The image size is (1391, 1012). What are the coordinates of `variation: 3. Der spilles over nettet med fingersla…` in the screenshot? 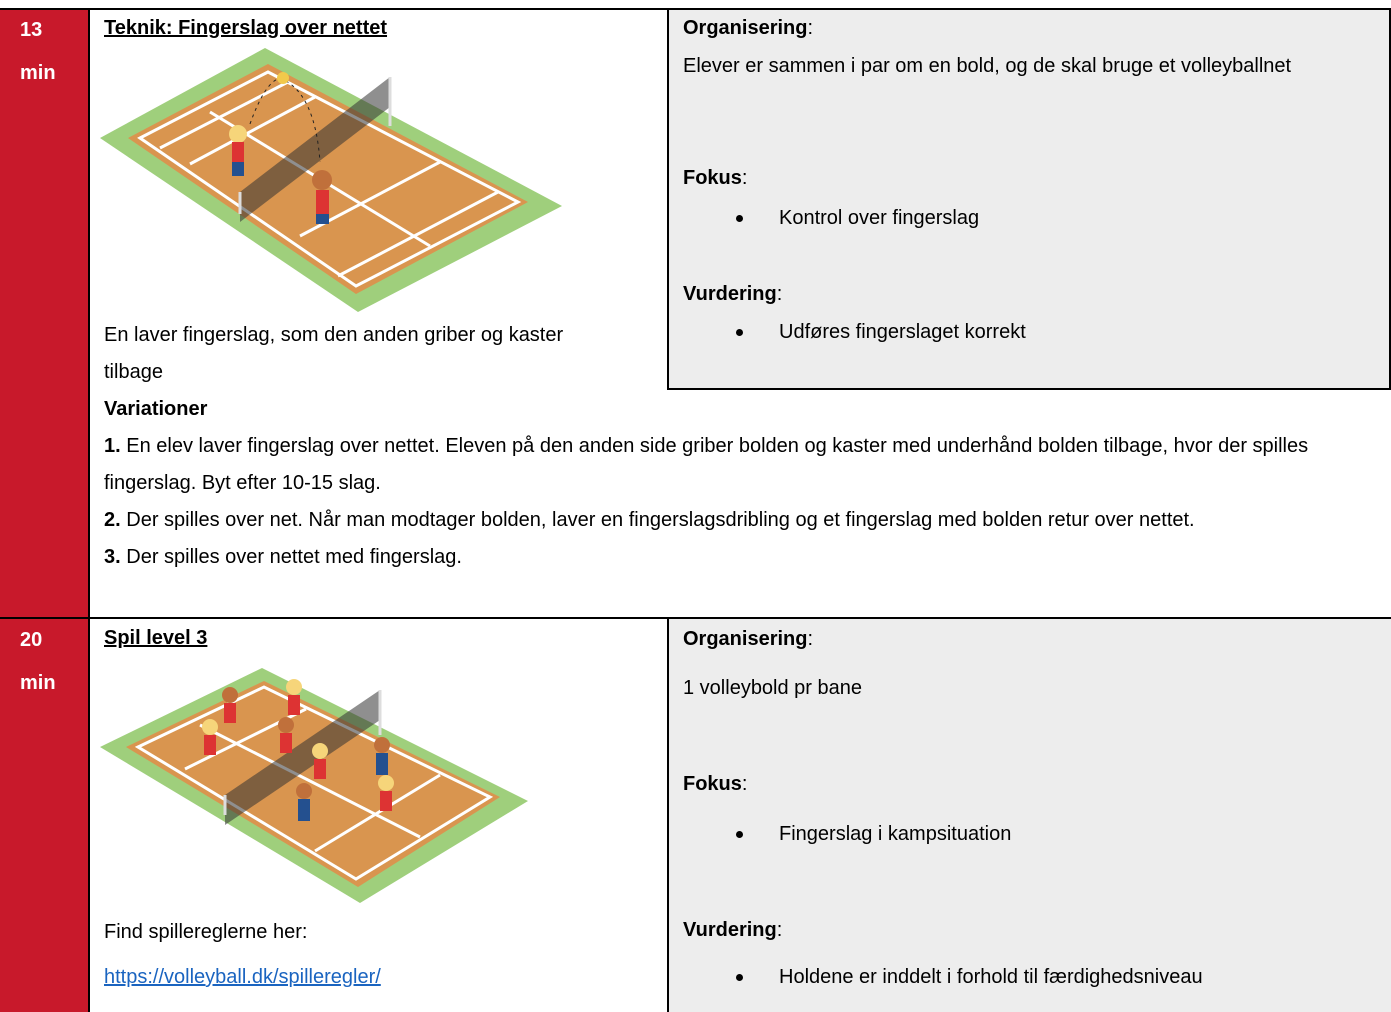 It's located at (741, 557).